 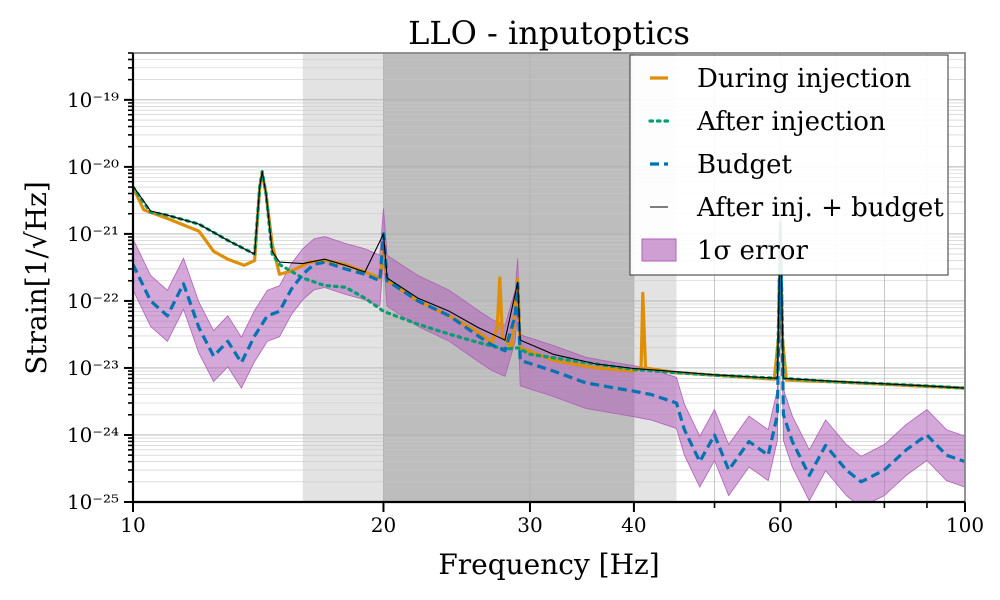 I want to click on x-axis-label: Frequency [Hz], so click(x=548, y=564).